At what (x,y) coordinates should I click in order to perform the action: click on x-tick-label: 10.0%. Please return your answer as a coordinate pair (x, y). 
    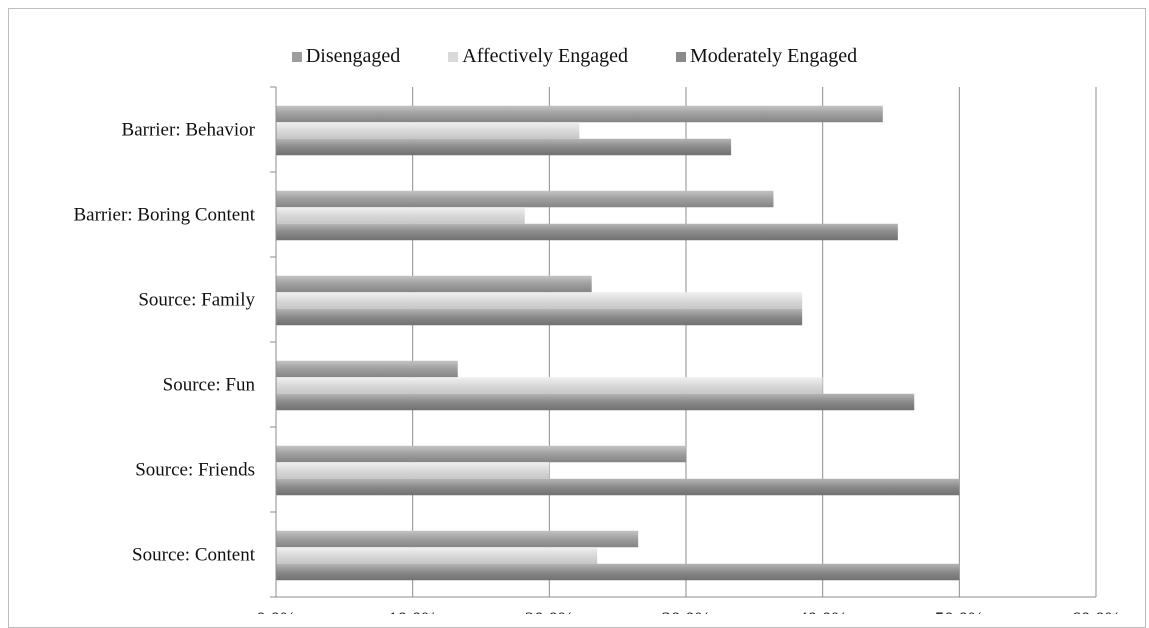
    Looking at the image, I should click on (412, 611).